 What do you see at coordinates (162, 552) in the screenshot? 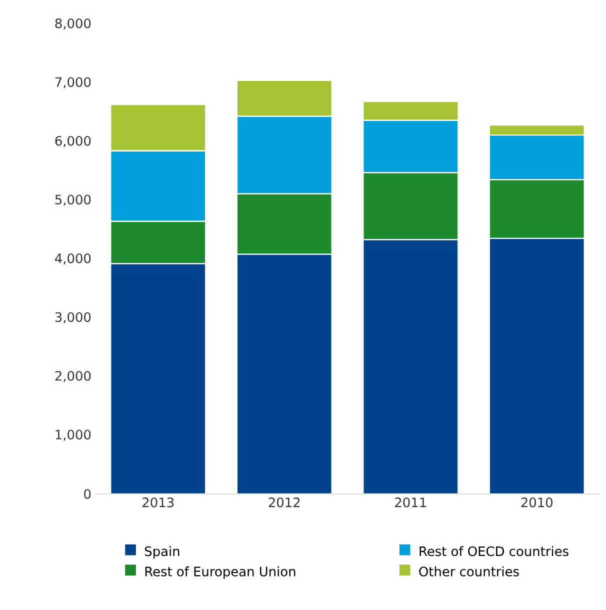
I see `legend-label: Spain` at bounding box center [162, 552].